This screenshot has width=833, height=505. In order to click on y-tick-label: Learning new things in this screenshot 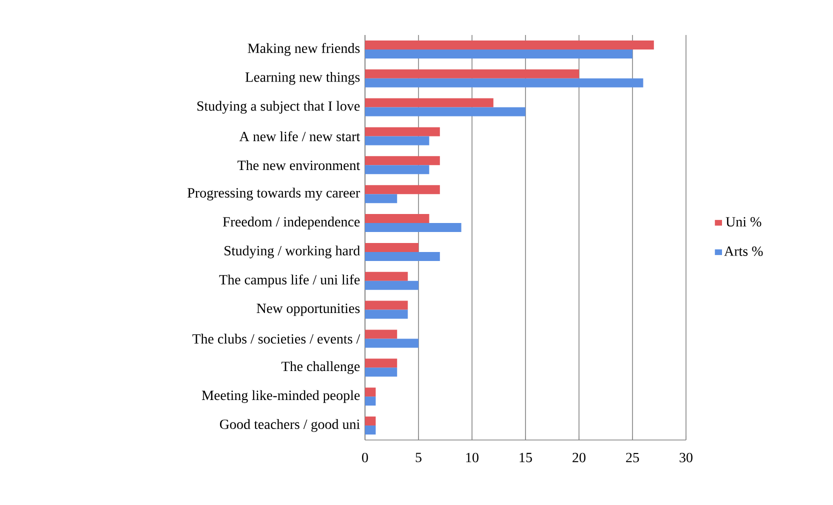, I will do `click(302, 78)`.